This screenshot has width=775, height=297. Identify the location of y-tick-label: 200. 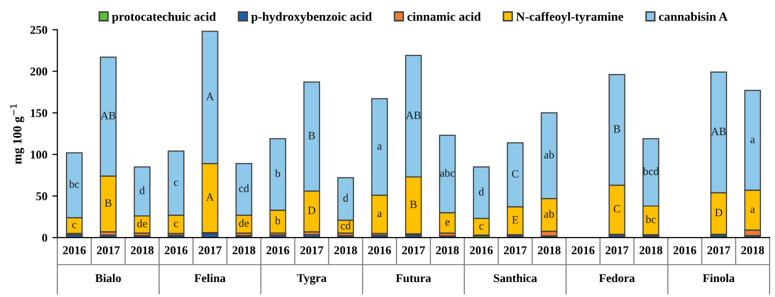
(39, 72).